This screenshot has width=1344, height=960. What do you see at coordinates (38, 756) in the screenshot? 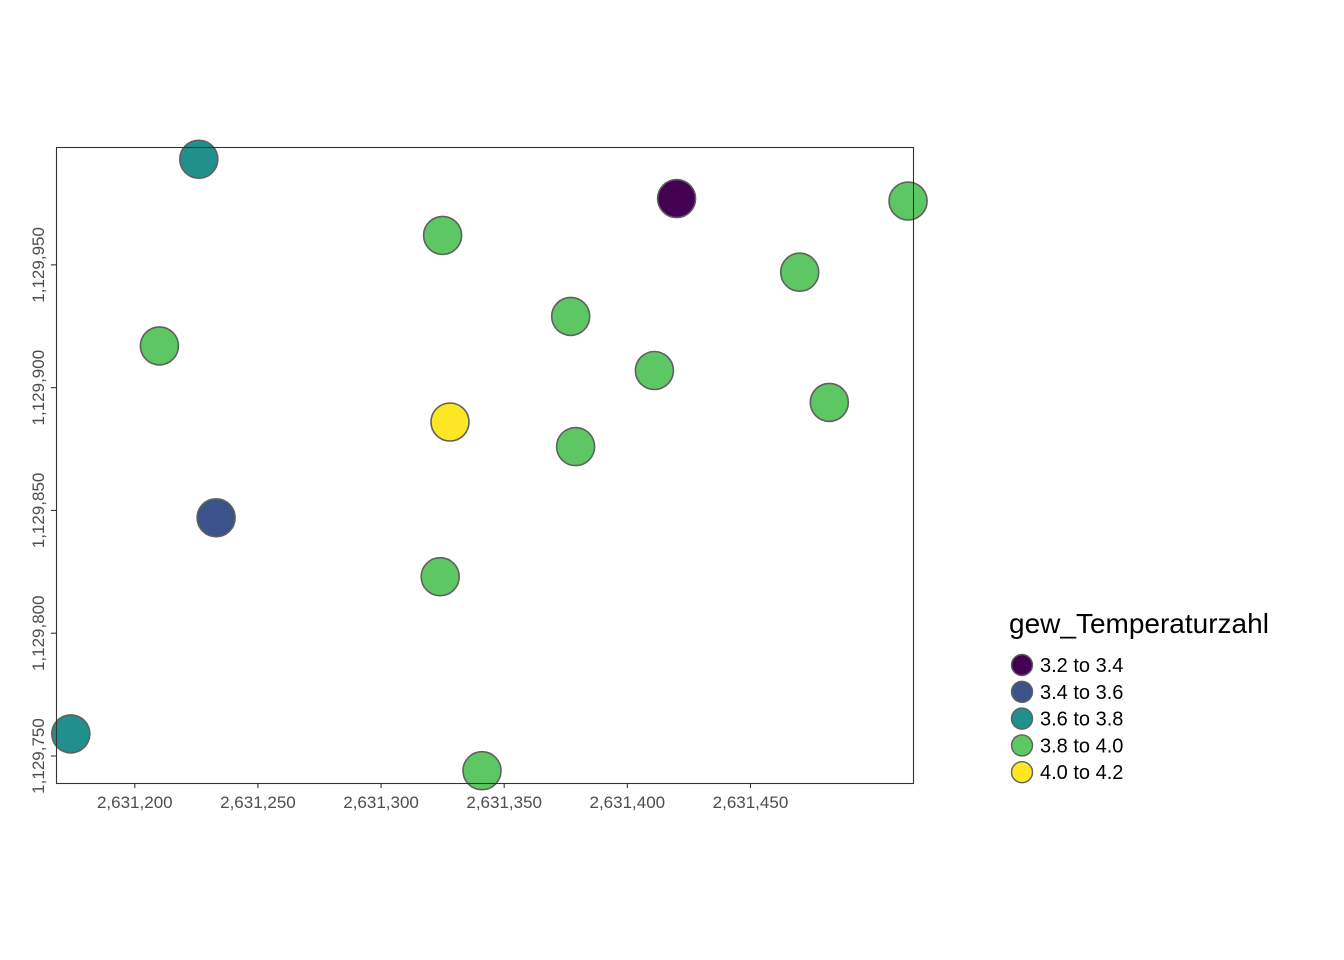
I see `y-tick-label: 1,129,750` at bounding box center [38, 756].